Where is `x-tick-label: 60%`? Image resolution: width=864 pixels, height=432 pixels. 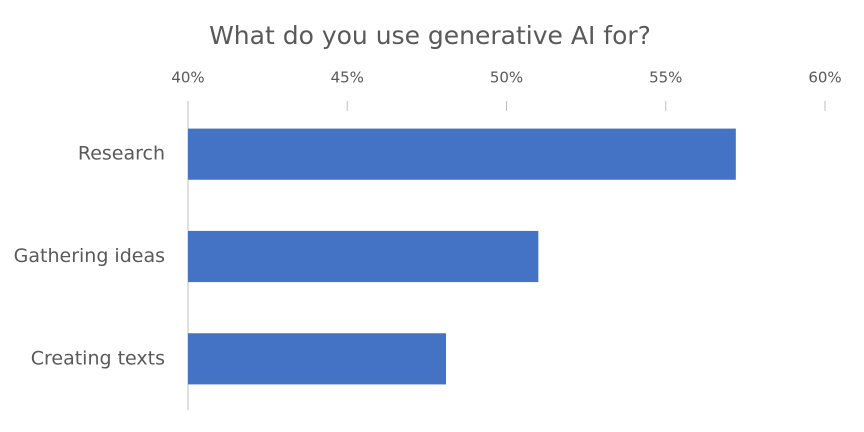
x-tick-label: 60% is located at coordinates (824, 78).